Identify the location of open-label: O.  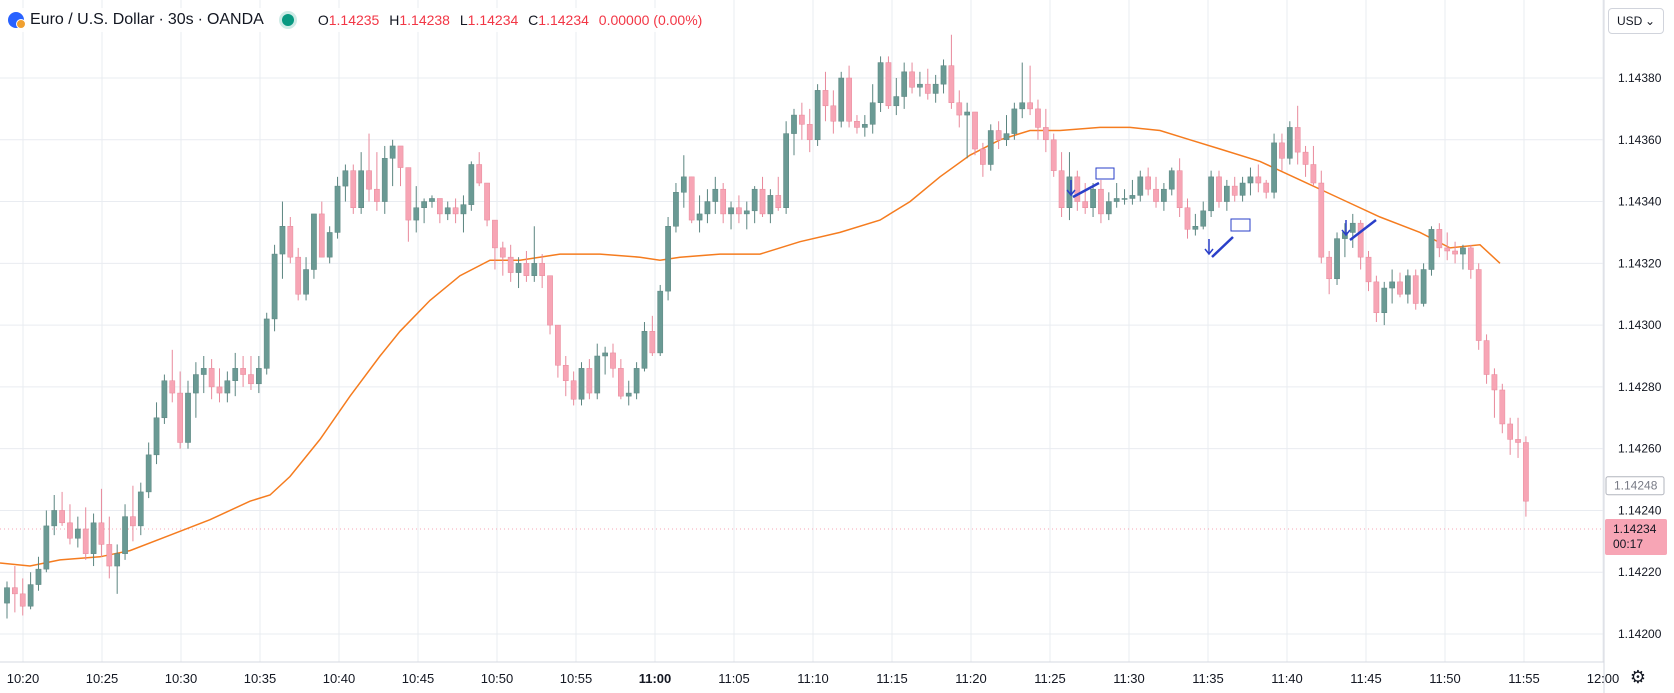
(323, 20).